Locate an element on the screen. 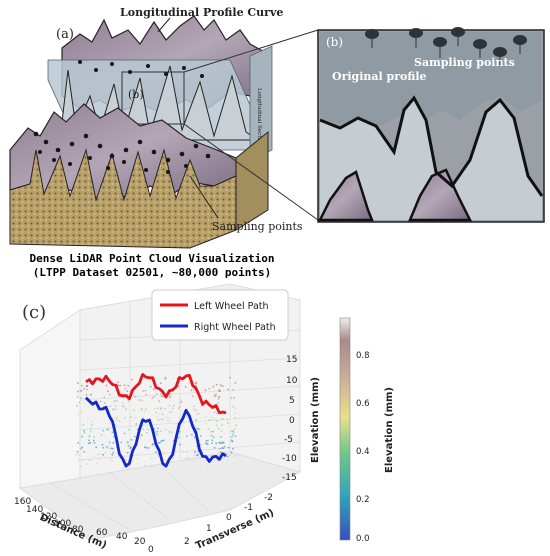 The height and width of the screenshot is (556, 550). x-tick: 60 is located at coordinates (102, 533).